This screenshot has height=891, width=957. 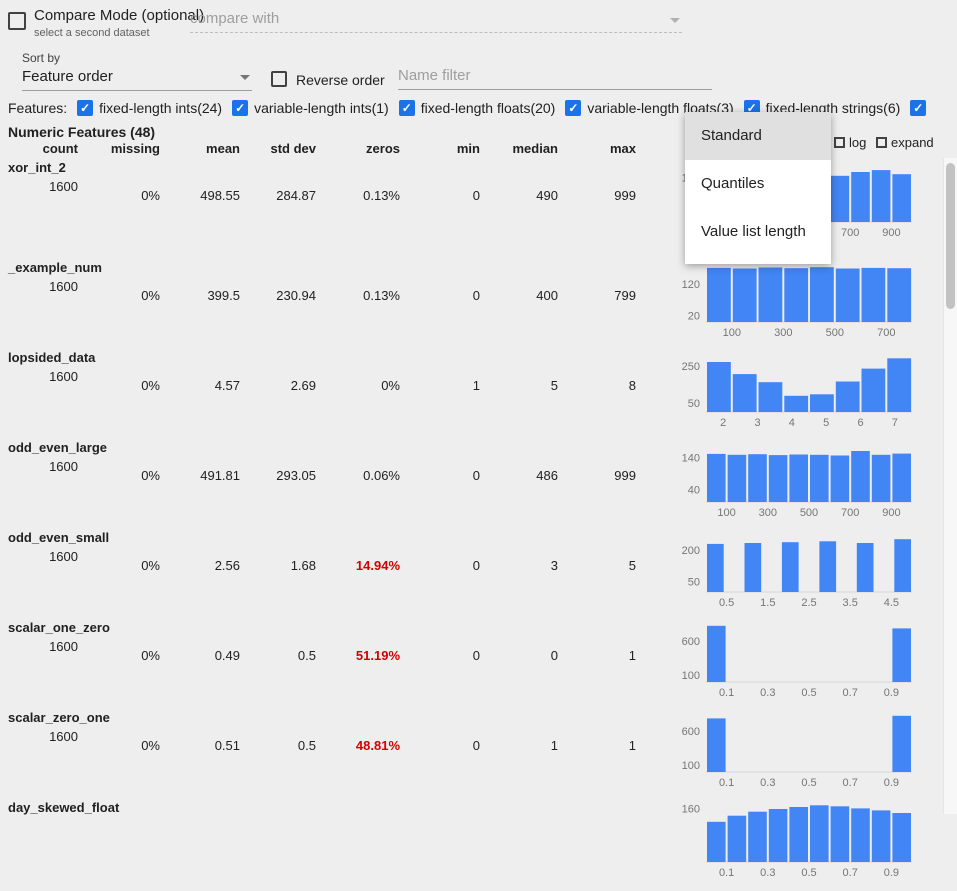 I want to click on x-axis-tick: 0.3, so click(x=767, y=693).